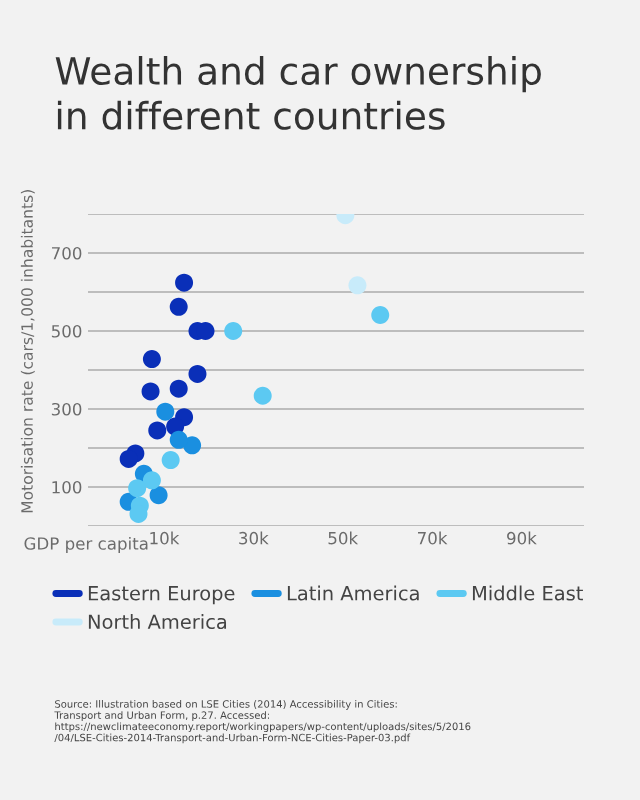 The height and width of the screenshot is (800, 640). I want to click on legend-label: Latin America, so click(353, 593).